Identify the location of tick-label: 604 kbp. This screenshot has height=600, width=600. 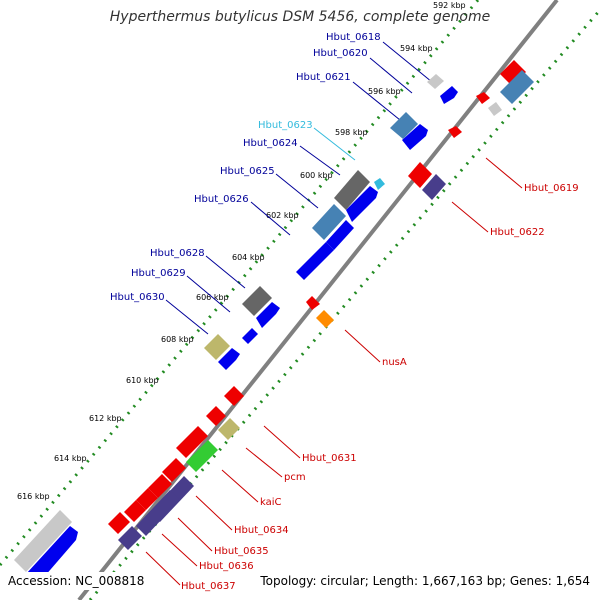
(248, 257).